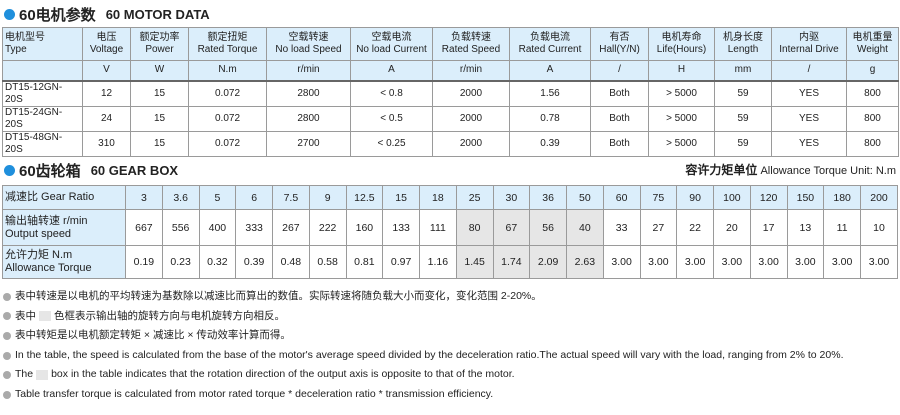  I want to click on table-cell: 3, so click(144, 197).